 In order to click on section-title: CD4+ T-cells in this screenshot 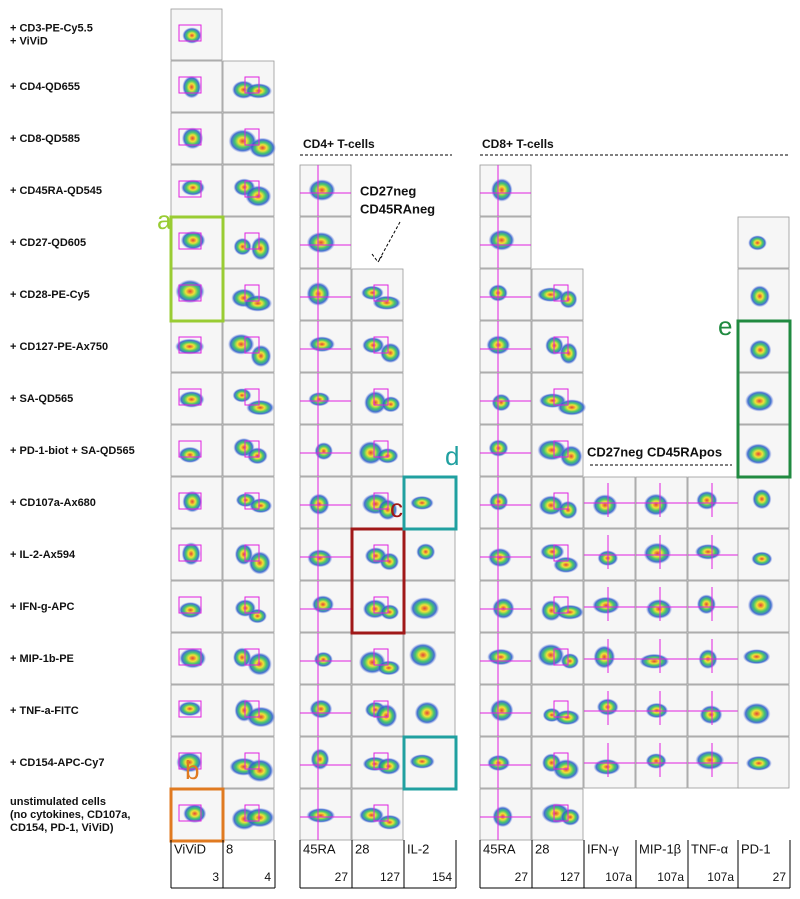, I will do `click(339, 144)`.